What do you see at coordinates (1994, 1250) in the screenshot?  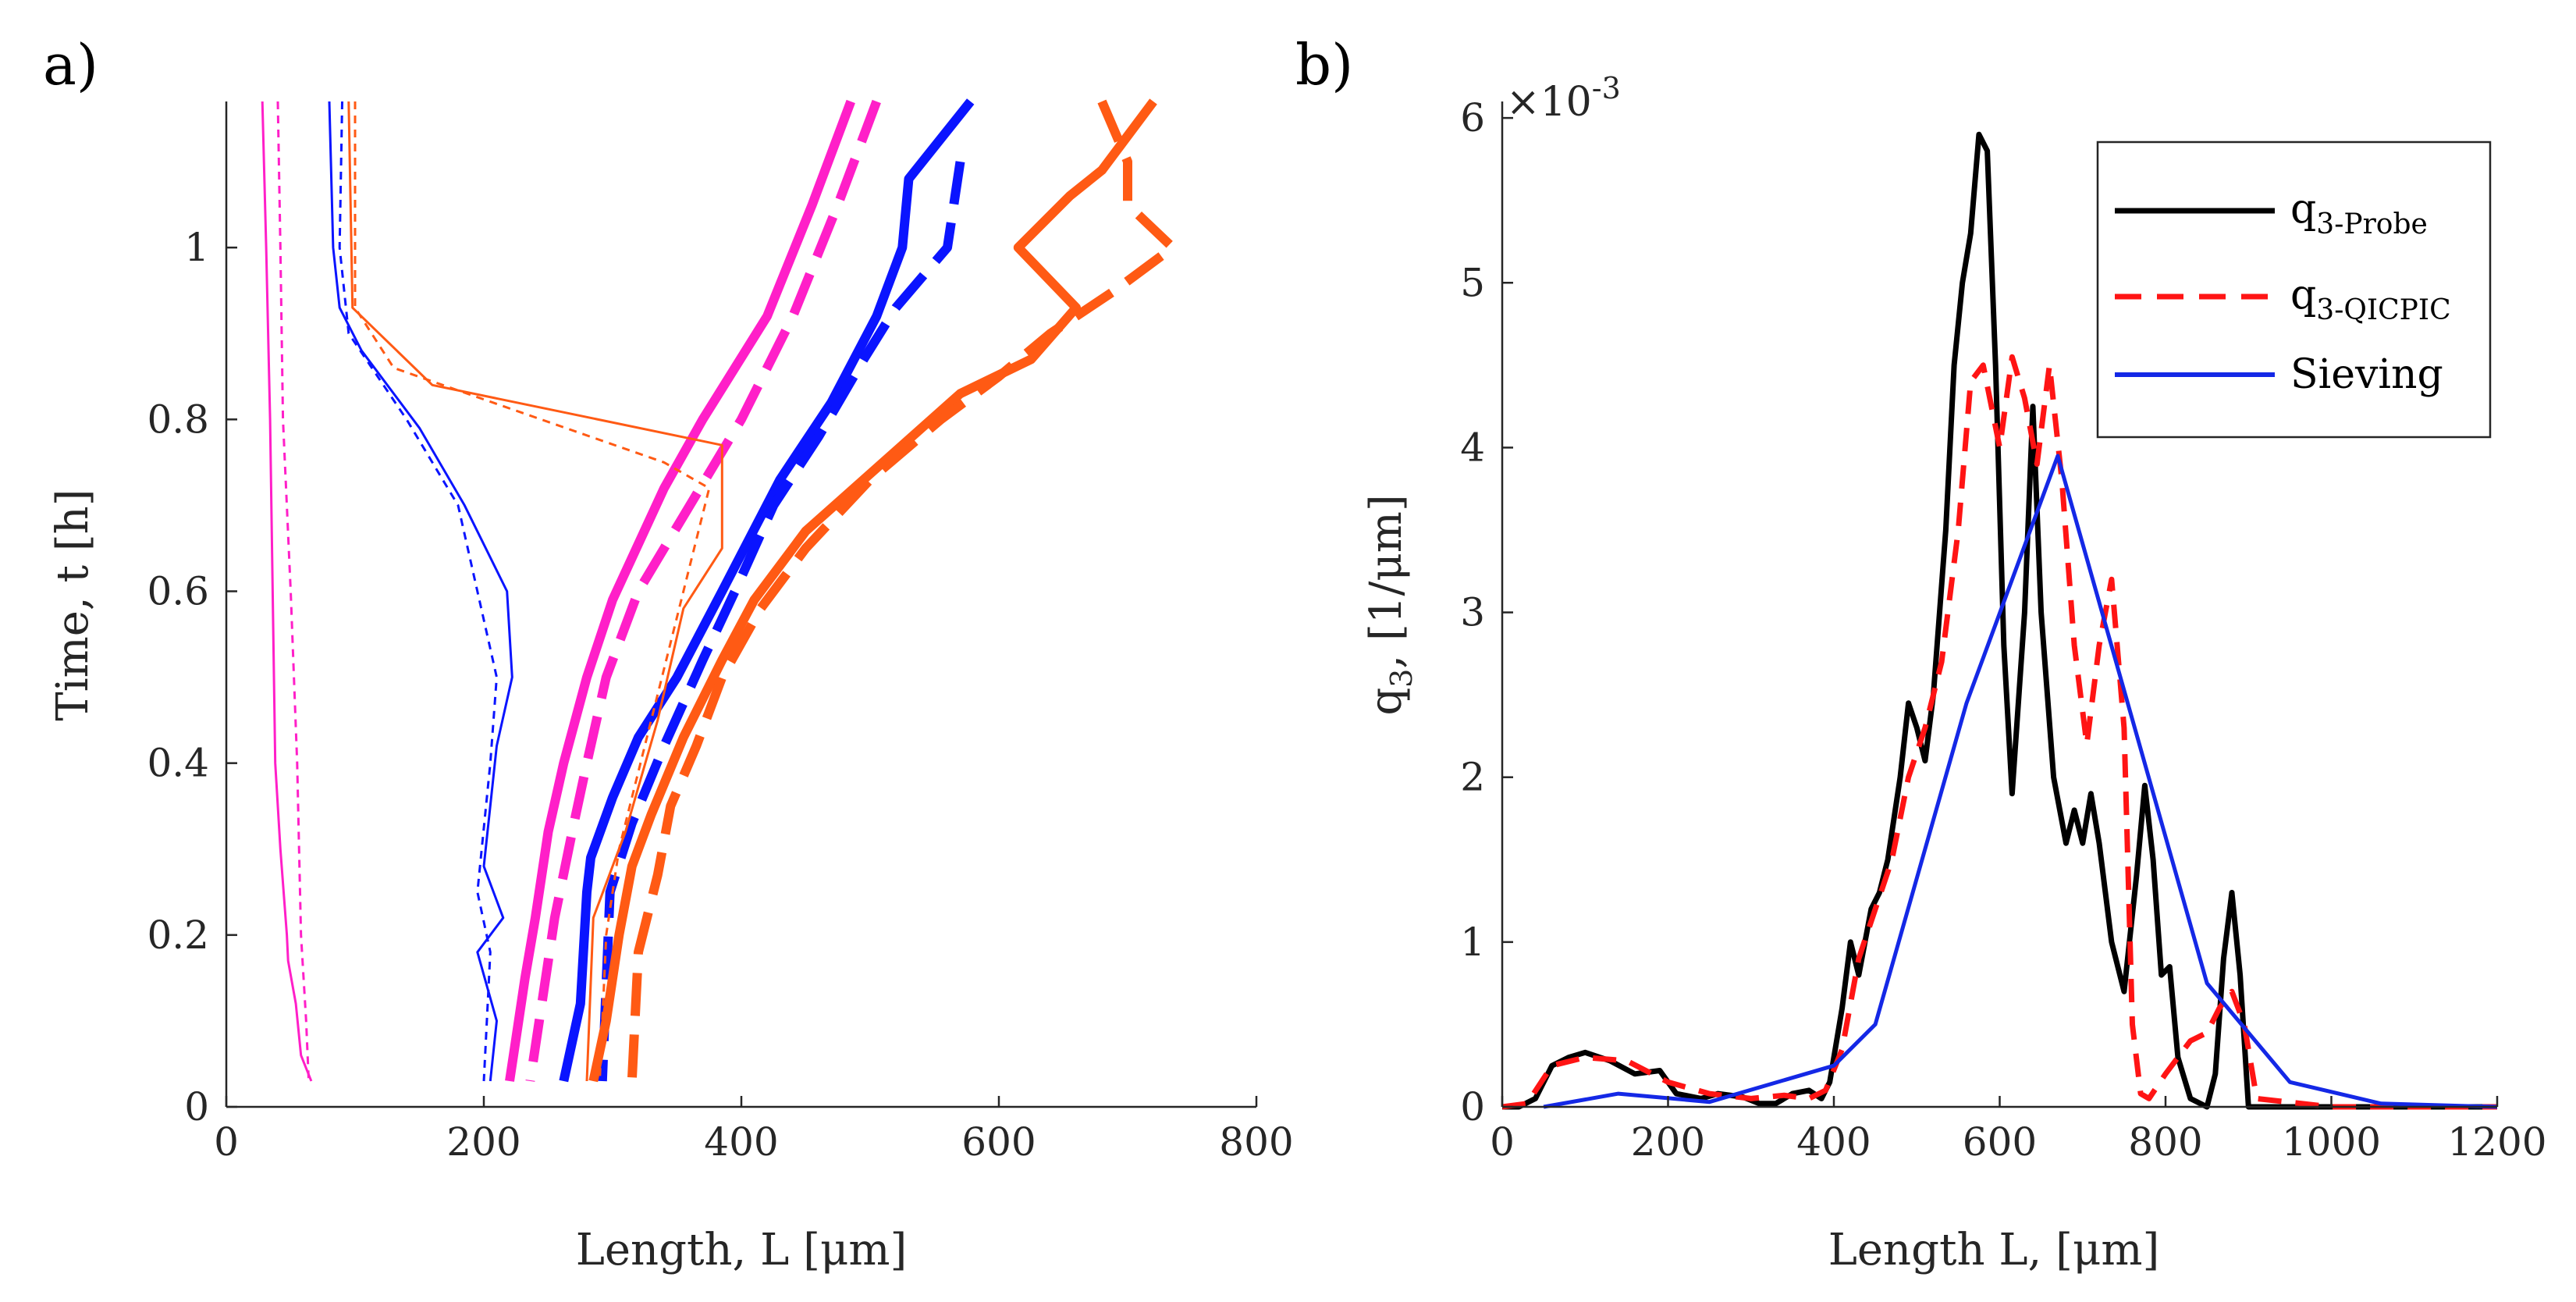 I see `panel-b-x-axis-title: Length L, [μm]` at bounding box center [1994, 1250].